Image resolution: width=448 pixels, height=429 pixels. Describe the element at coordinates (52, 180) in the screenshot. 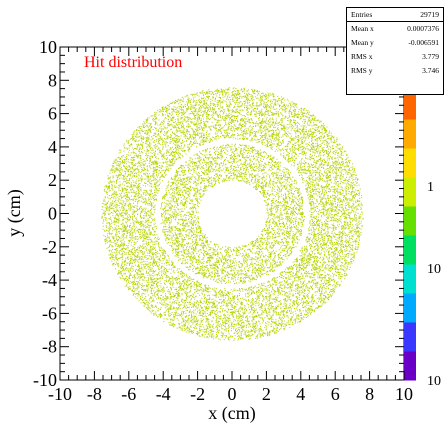

I see `y-tick-label: 2` at that location.